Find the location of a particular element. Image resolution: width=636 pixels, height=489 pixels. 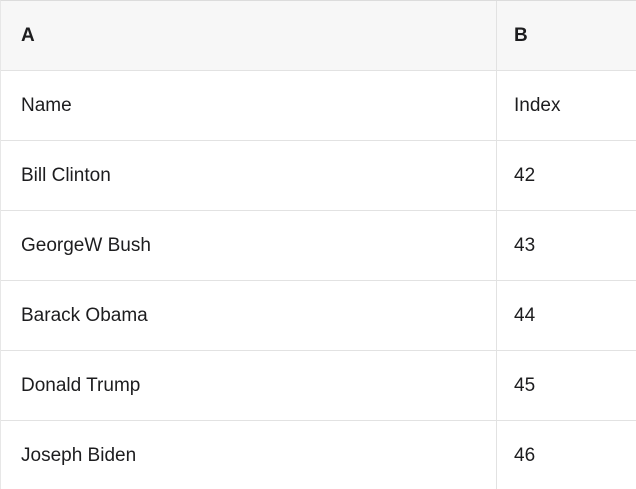

cell-b1-index: Index is located at coordinates (537, 105).